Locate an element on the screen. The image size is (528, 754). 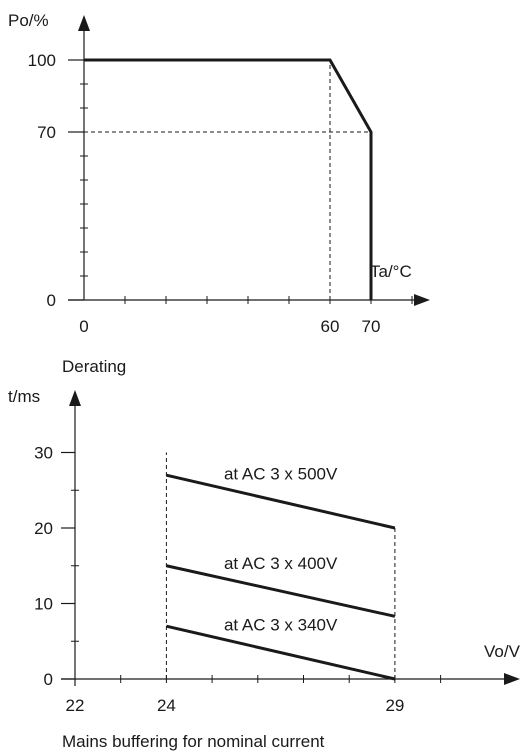
derating-y-tick-label: 100 is located at coordinates (42, 60).